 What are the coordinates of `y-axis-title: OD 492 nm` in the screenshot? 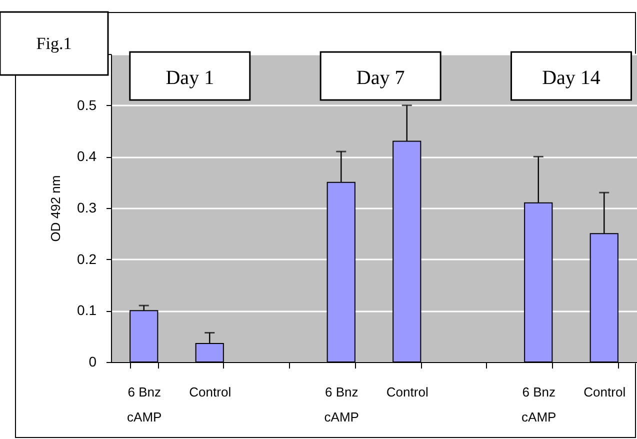 It's located at (56, 208).